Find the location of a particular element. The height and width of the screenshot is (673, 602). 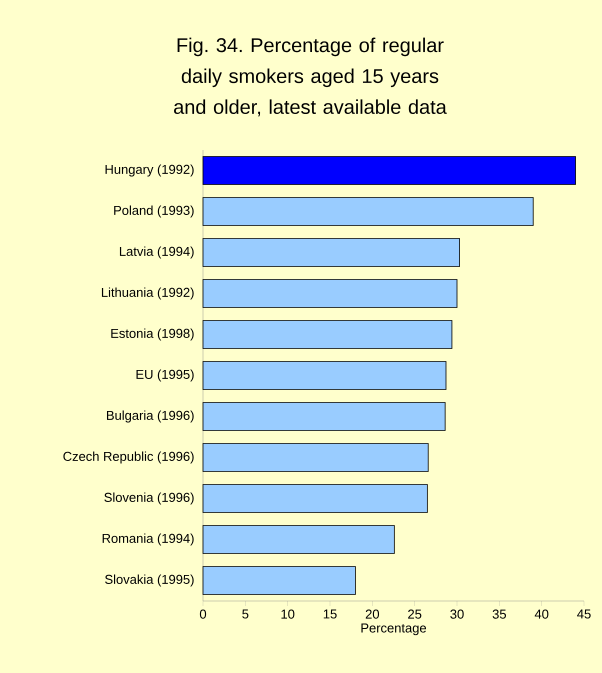

x-tick-label: 35 is located at coordinates (499, 614).